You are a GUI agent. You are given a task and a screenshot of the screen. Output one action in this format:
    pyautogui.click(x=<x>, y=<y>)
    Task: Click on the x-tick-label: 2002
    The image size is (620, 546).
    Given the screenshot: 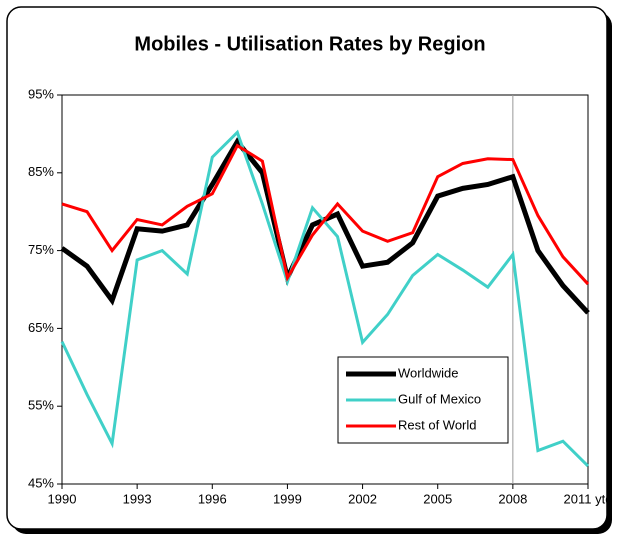 What is the action you would take?
    pyautogui.click(x=362, y=498)
    